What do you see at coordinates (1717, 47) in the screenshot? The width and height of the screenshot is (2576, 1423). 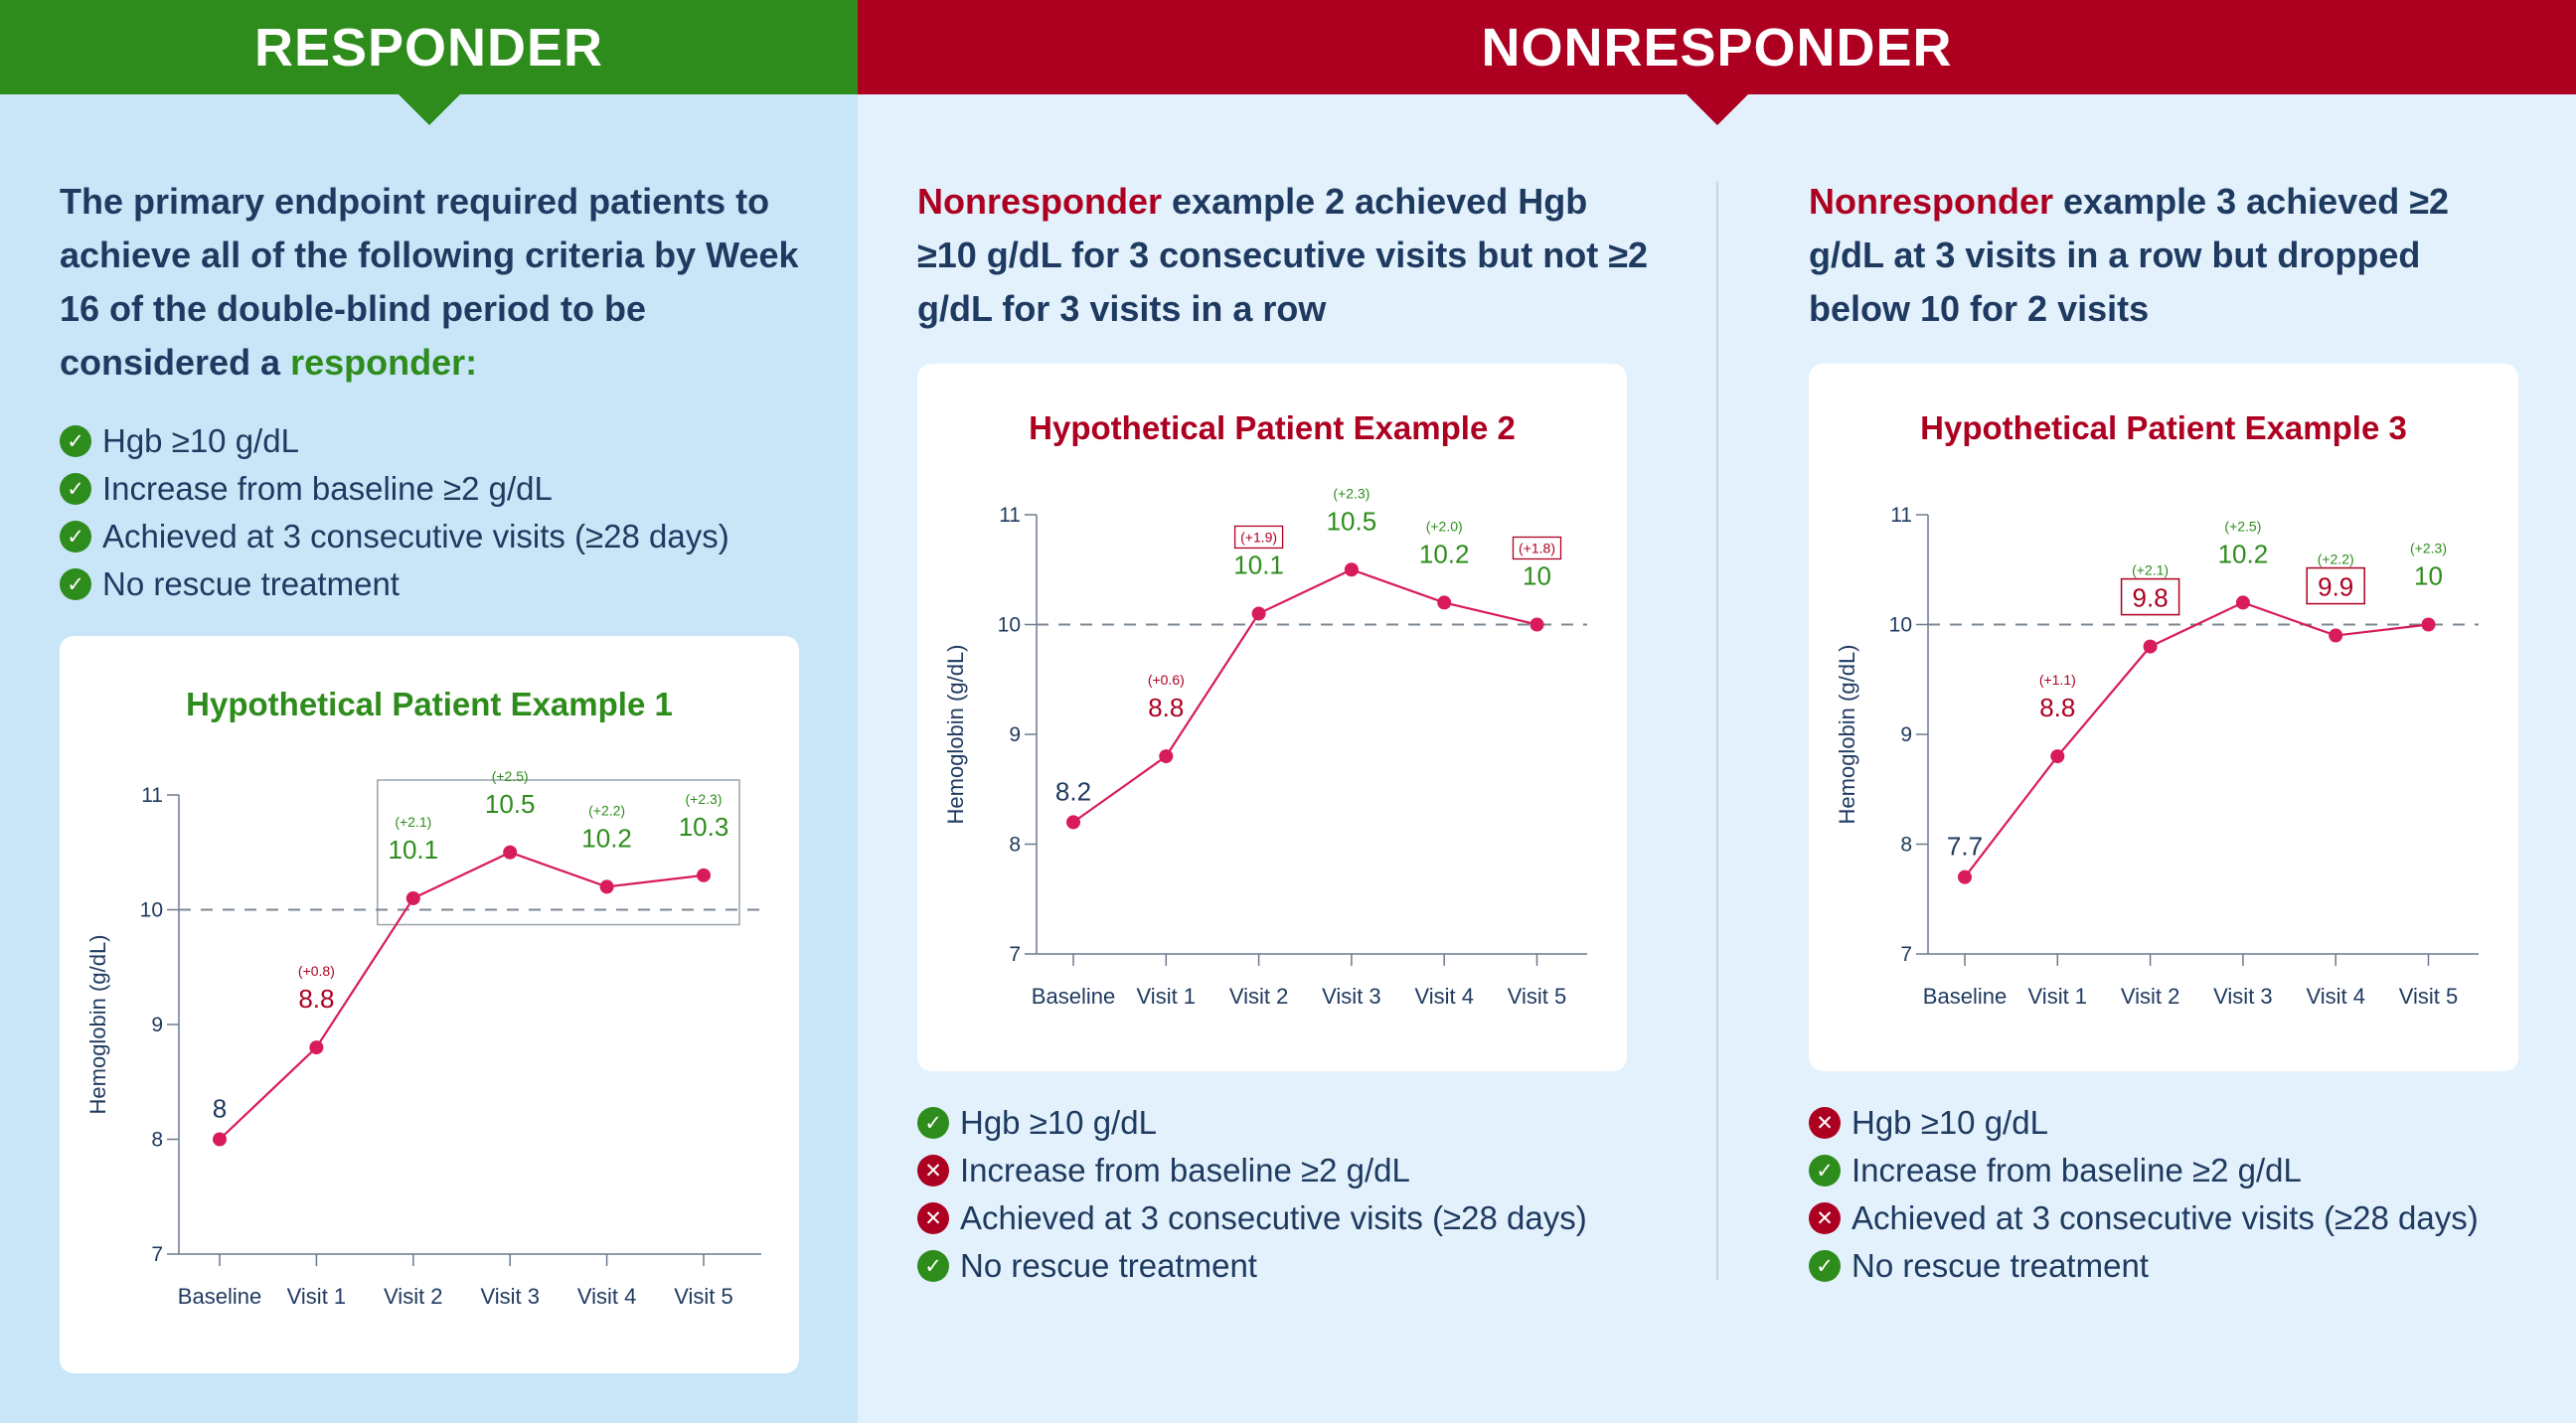 I see `nonresponder-banner: NONRESPONDER` at bounding box center [1717, 47].